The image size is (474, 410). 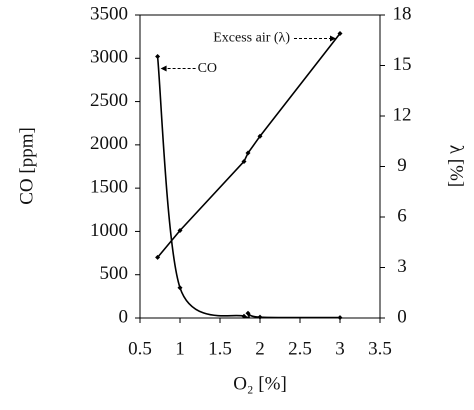 What do you see at coordinates (402, 114) in the screenshot?
I see `y2-tick-label: 12` at bounding box center [402, 114].